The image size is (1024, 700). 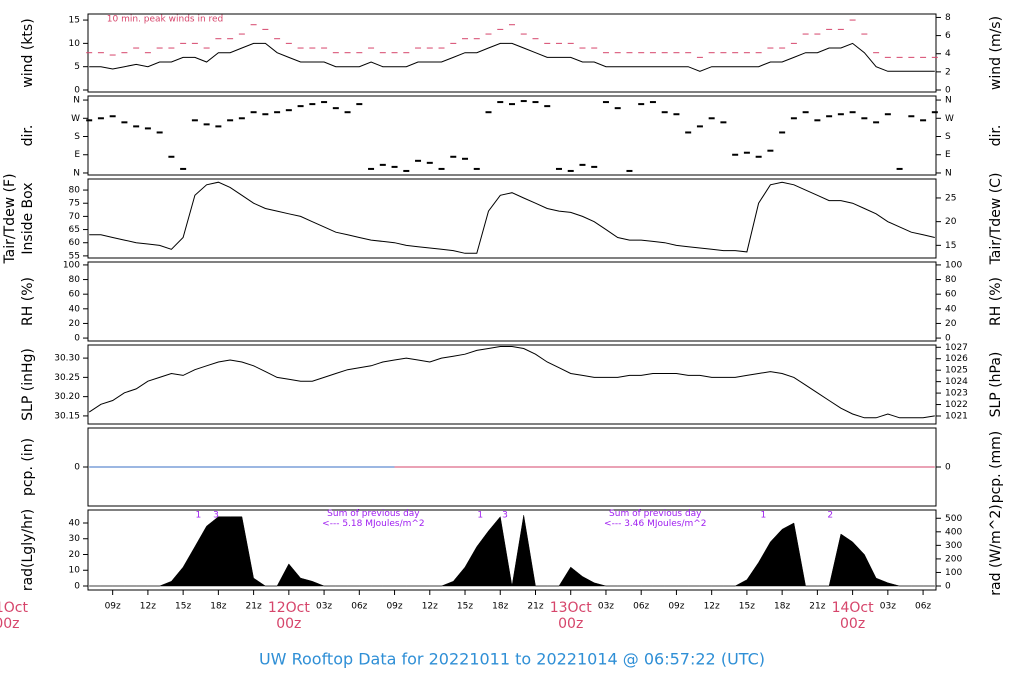 What do you see at coordinates (511, 382) in the screenshot?
I see `series-line` at bounding box center [511, 382].